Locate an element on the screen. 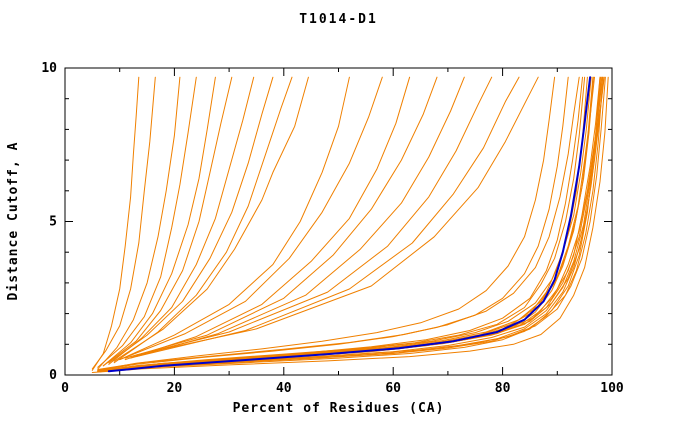  y-axis-label: Distance Cutoff, A is located at coordinates (13, 221).